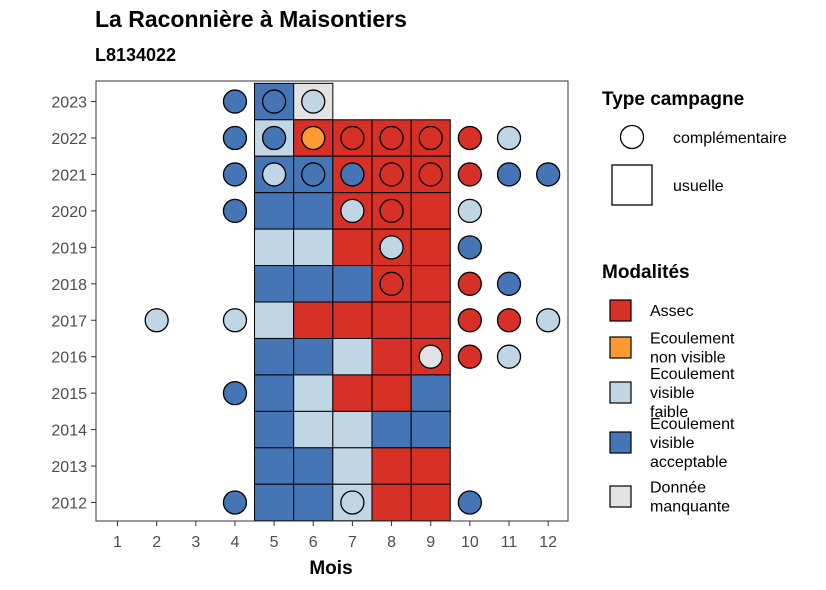 The width and height of the screenshot is (826, 590). I want to click on legend-label-assec: Assec, so click(672, 311).